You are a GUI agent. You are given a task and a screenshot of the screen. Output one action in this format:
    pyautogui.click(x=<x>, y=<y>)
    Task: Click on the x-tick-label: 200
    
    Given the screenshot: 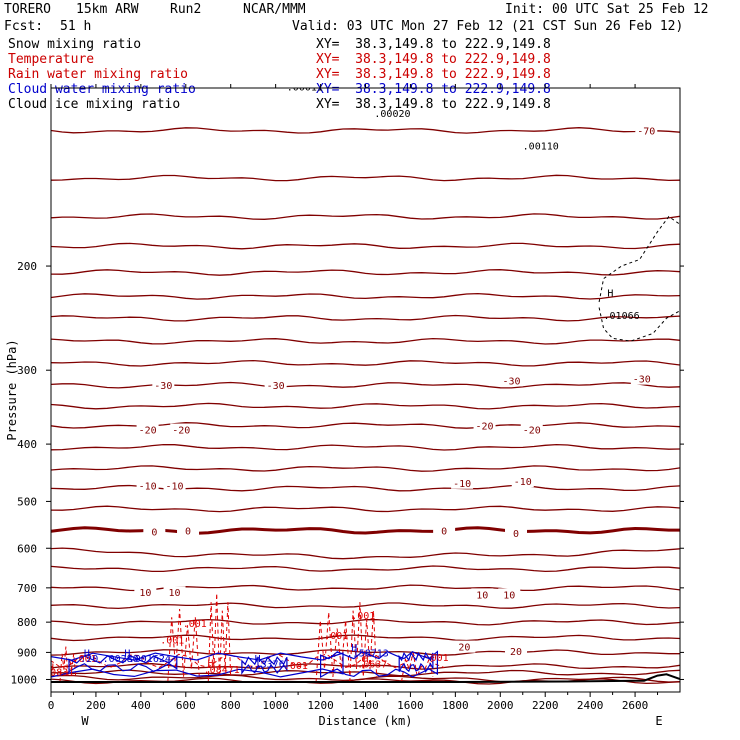 What is the action you would take?
    pyautogui.click(x=96, y=705)
    